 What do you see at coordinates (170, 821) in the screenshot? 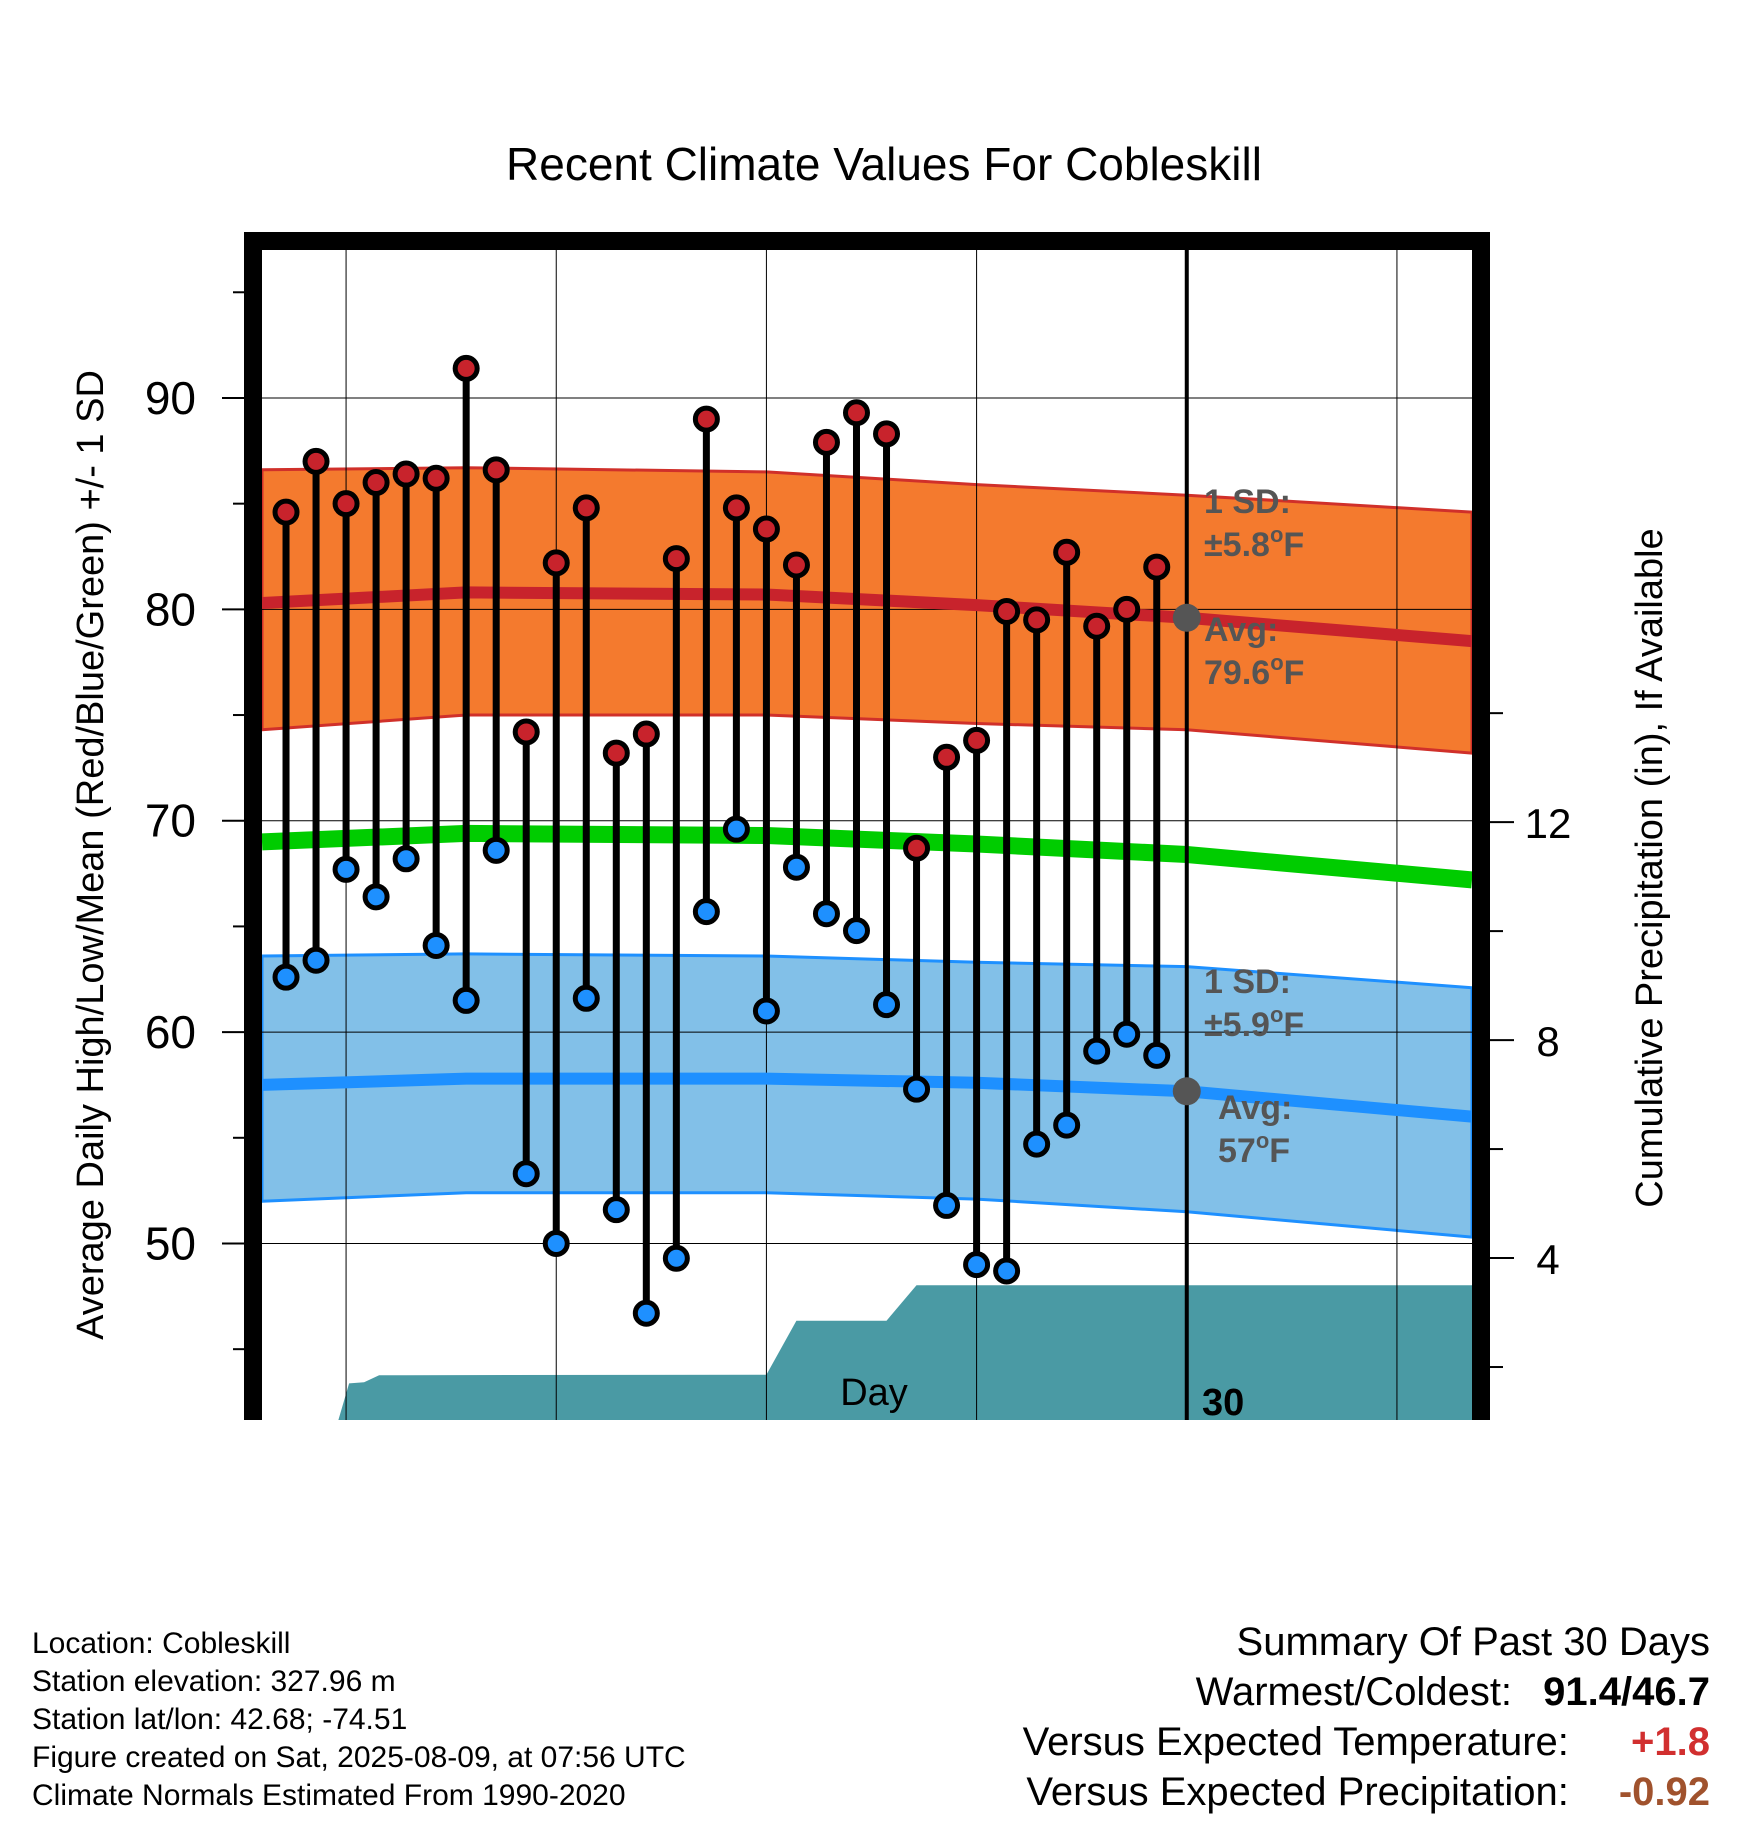
I see `y-tick-label: 70` at bounding box center [170, 821].